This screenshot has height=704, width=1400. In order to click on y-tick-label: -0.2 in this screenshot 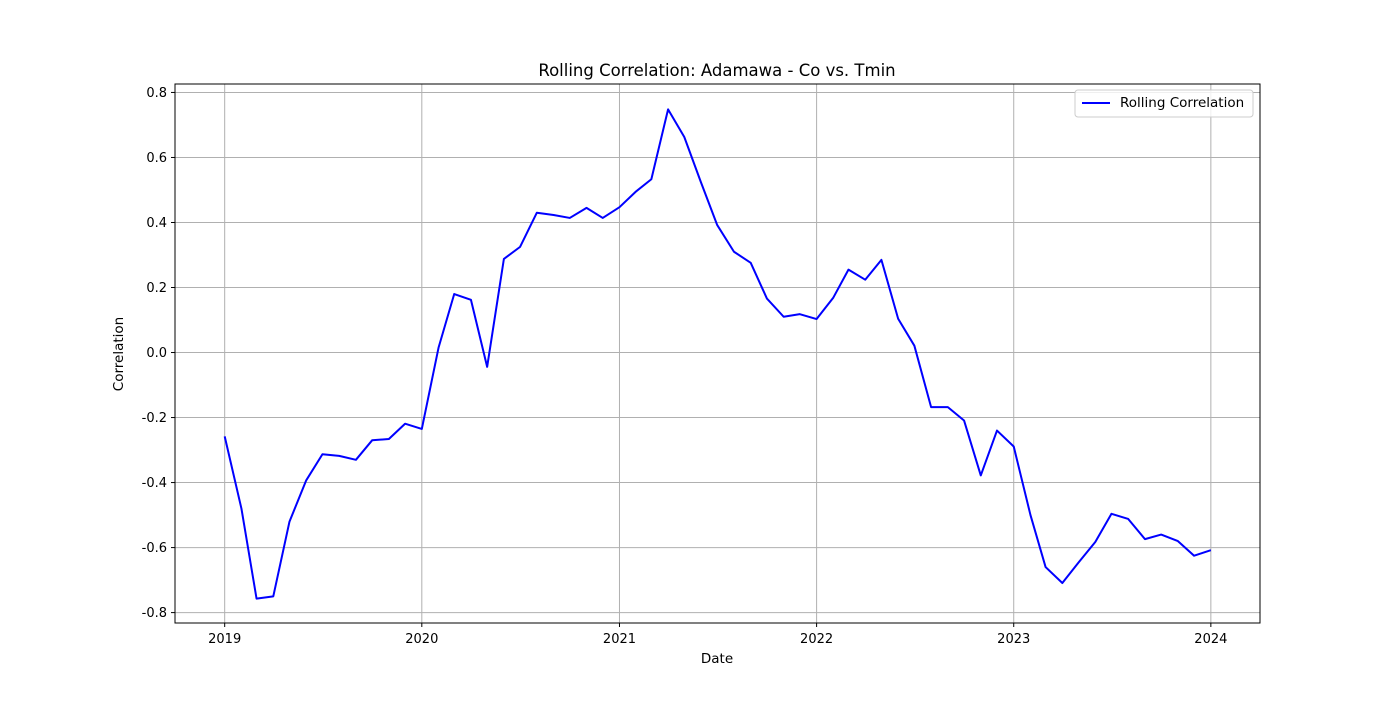, I will do `click(154, 418)`.